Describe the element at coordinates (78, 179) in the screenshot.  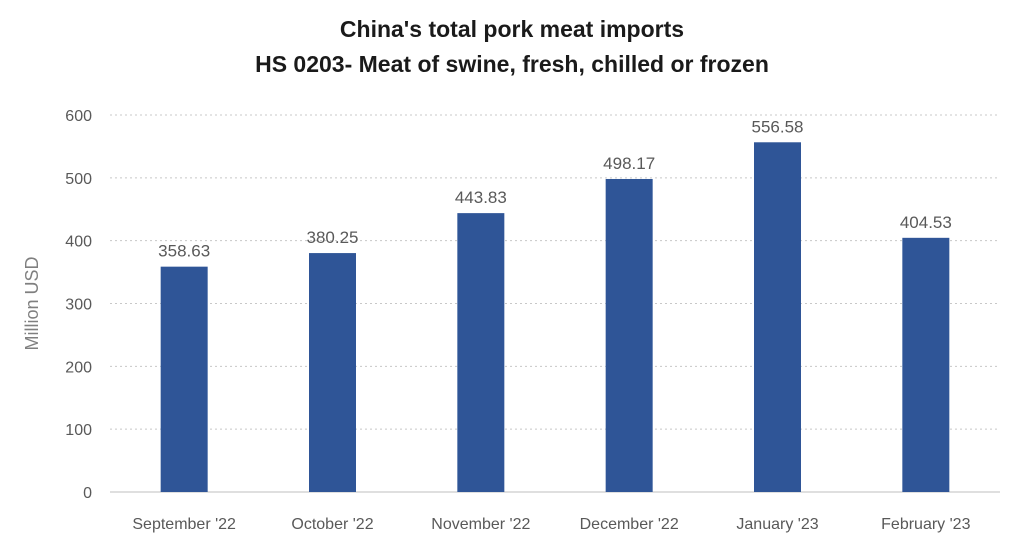
I see `y-tick-label: 500` at that location.